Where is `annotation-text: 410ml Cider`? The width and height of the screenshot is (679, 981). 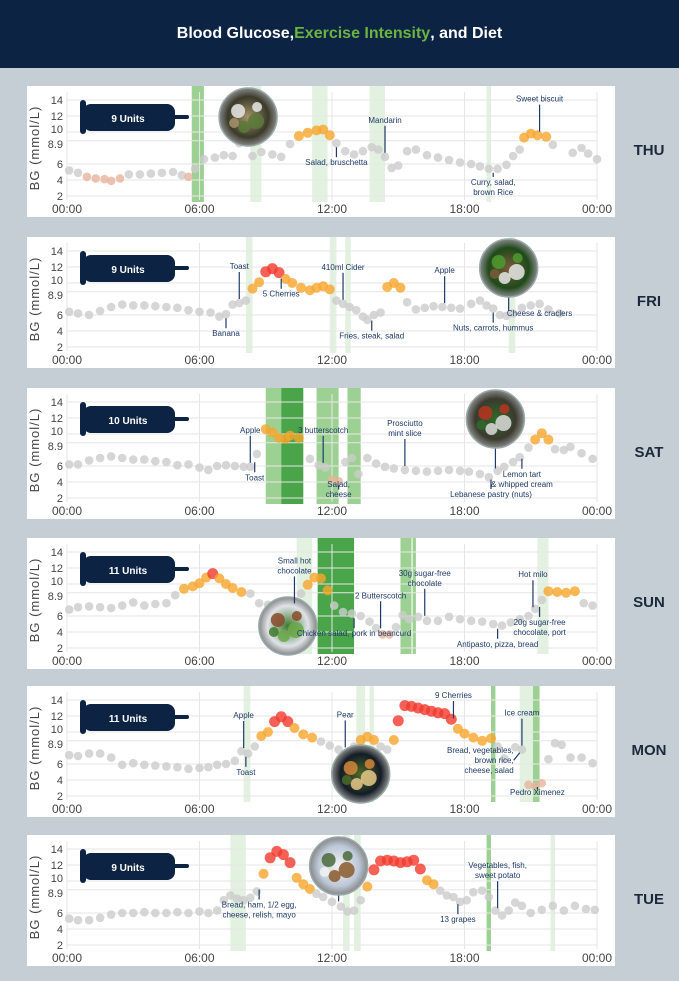
annotation-text: 410ml Cider is located at coordinates (342, 267).